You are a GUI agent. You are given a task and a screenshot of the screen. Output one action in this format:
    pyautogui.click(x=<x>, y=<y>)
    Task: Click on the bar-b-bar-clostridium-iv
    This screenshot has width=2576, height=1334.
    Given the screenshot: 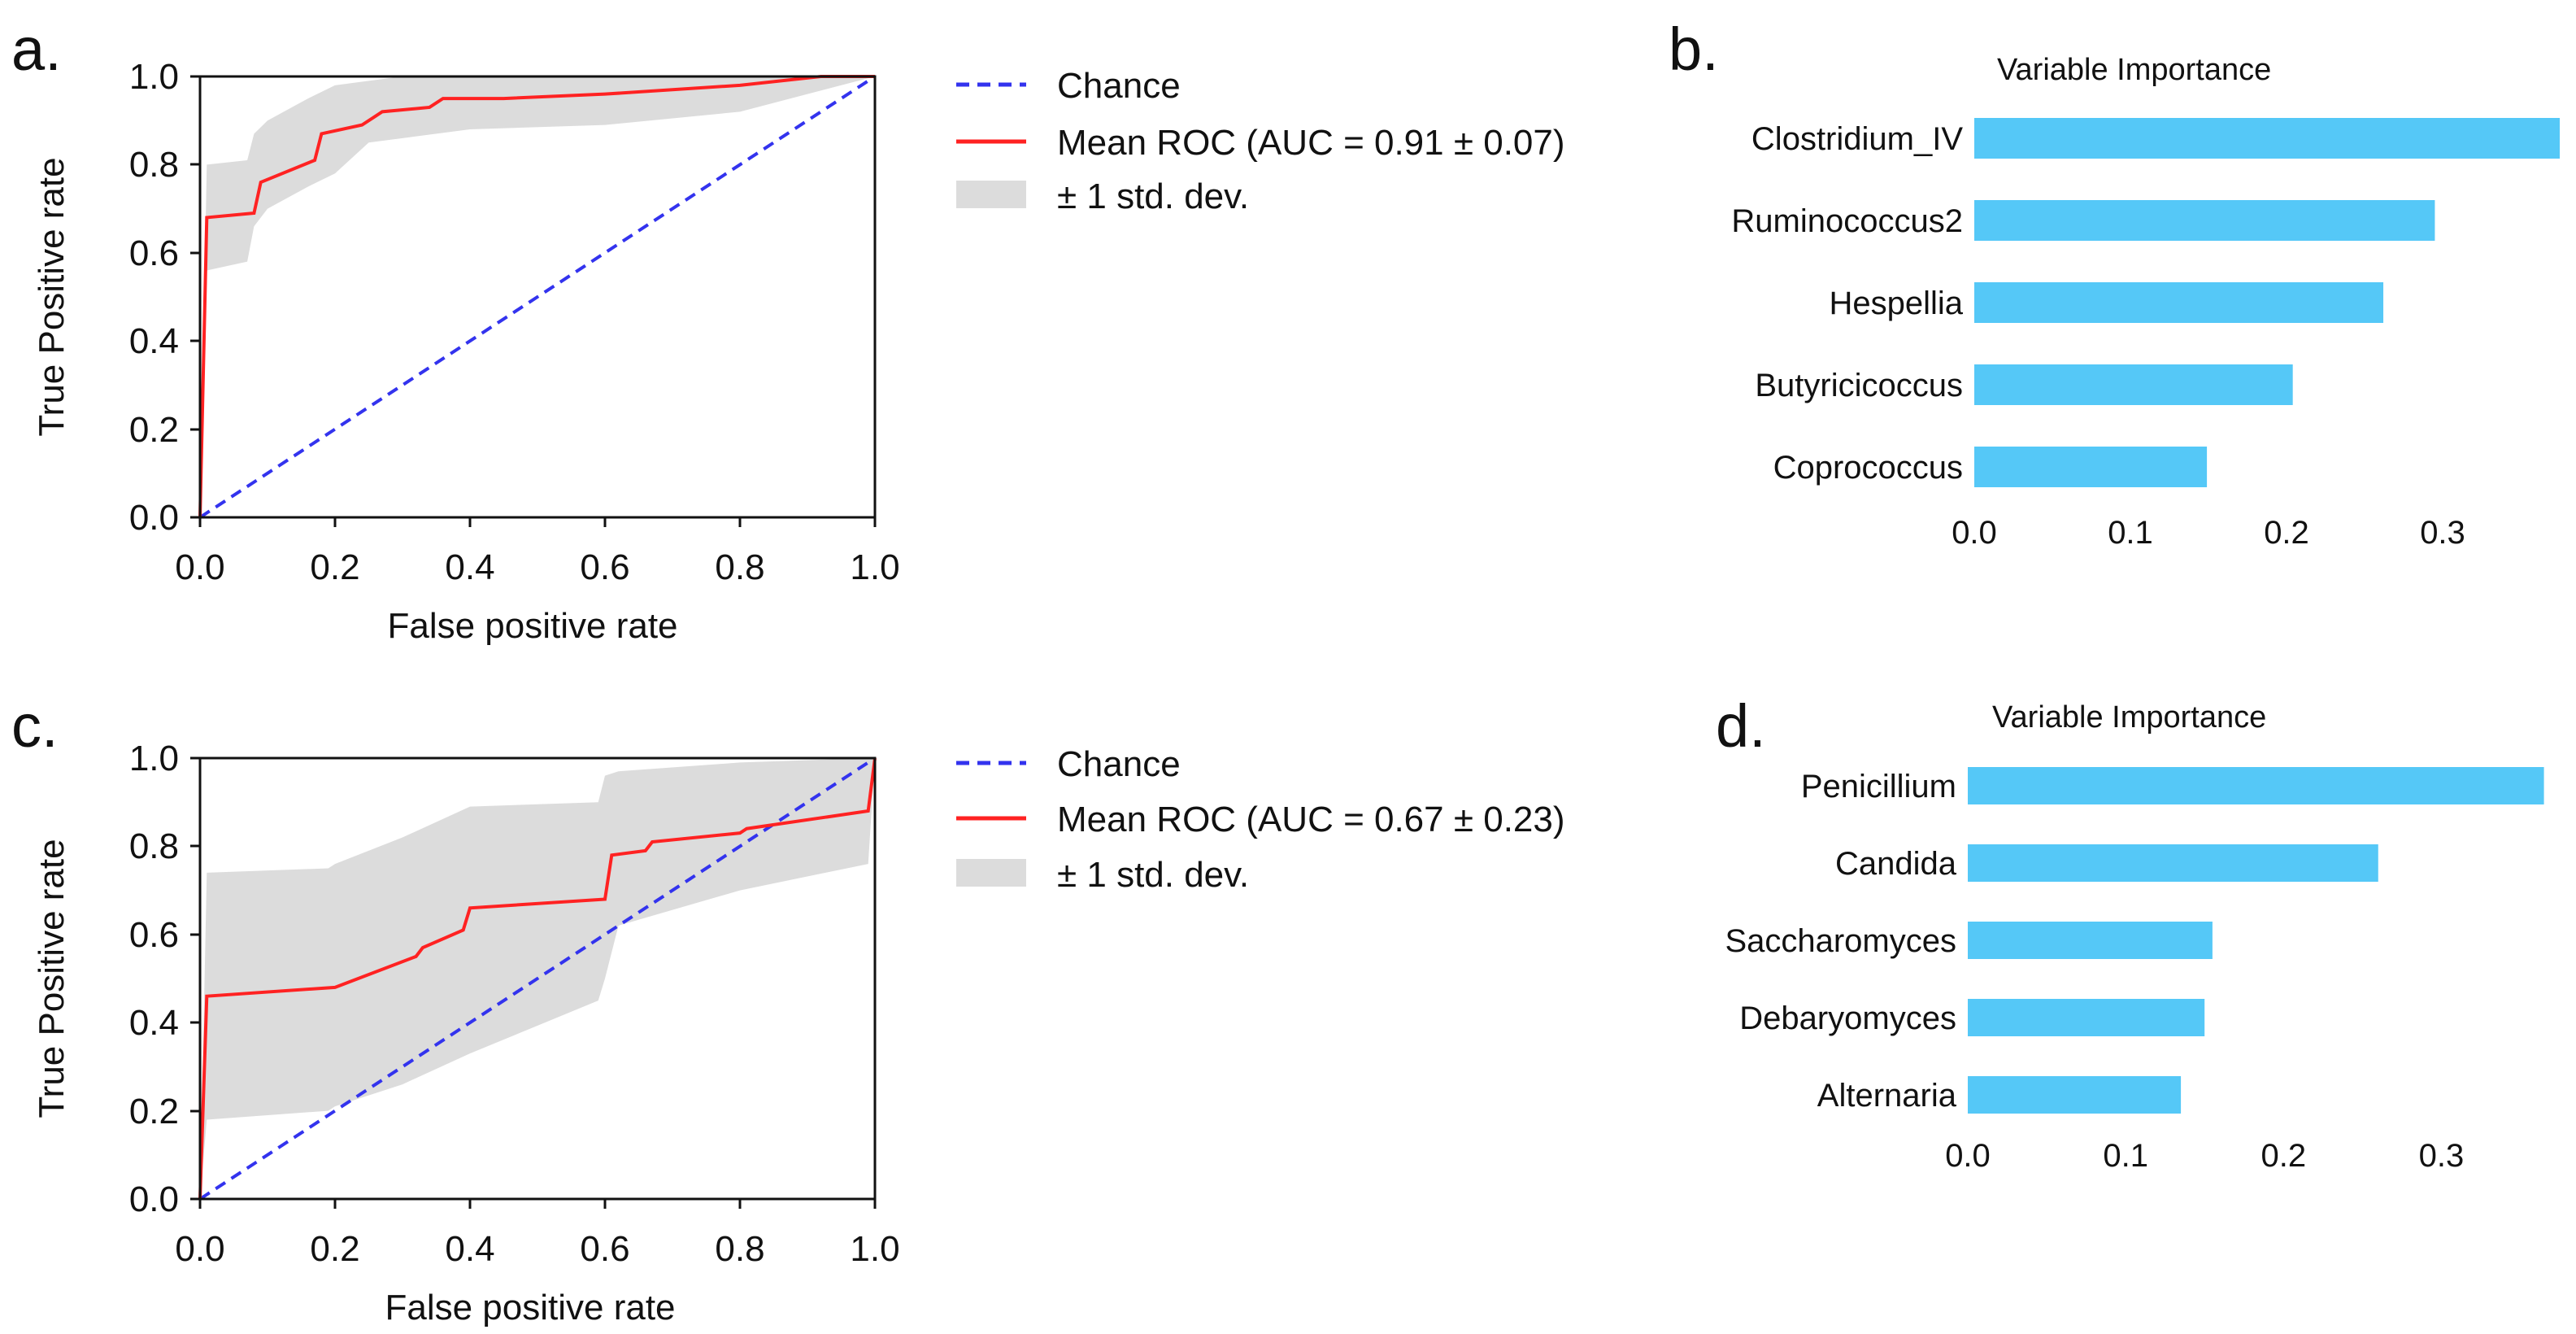 What is the action you would take?
    pyautogui.click(x=2267, y=138)
    